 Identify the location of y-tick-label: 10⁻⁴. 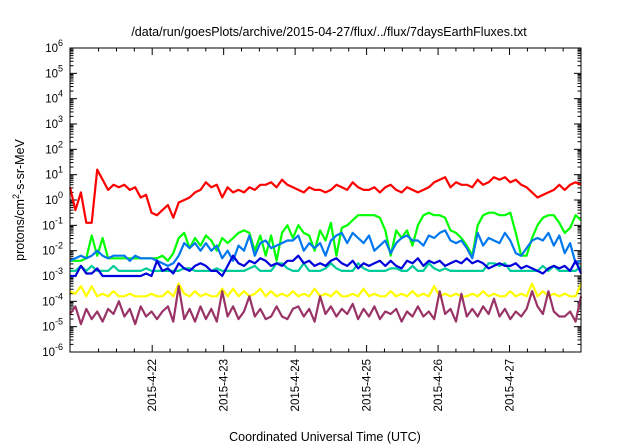
(52, 299).